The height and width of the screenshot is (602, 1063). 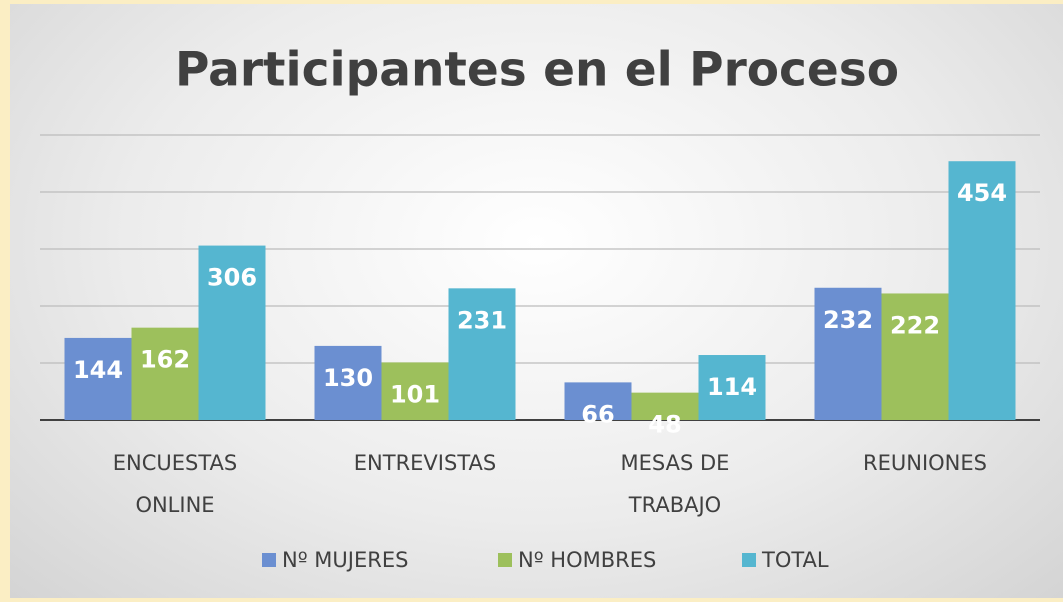 What do you see at coordinates (664, 425) in the screenshot?
I see `data-label: 48` at bounding box center [664, 425].